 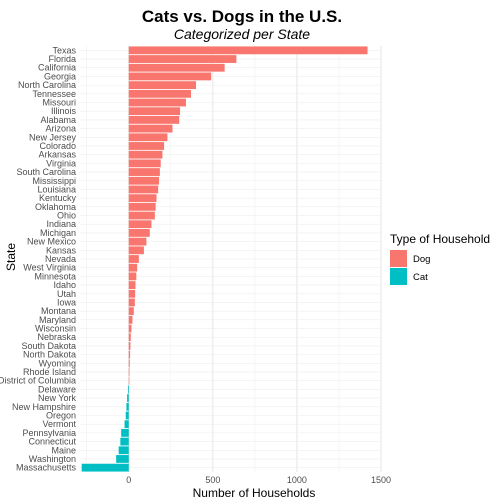 I want to click on bar-iowa, so click(x=131, y=302).